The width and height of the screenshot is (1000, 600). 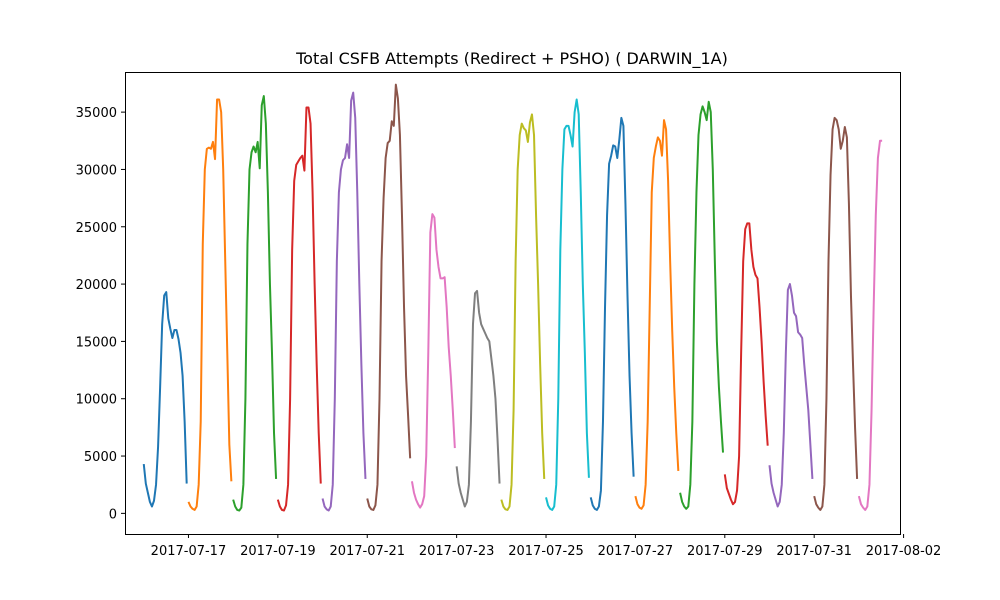 I want to click on x-tick-label: 2017-07-31, so click(x=814, y=551).